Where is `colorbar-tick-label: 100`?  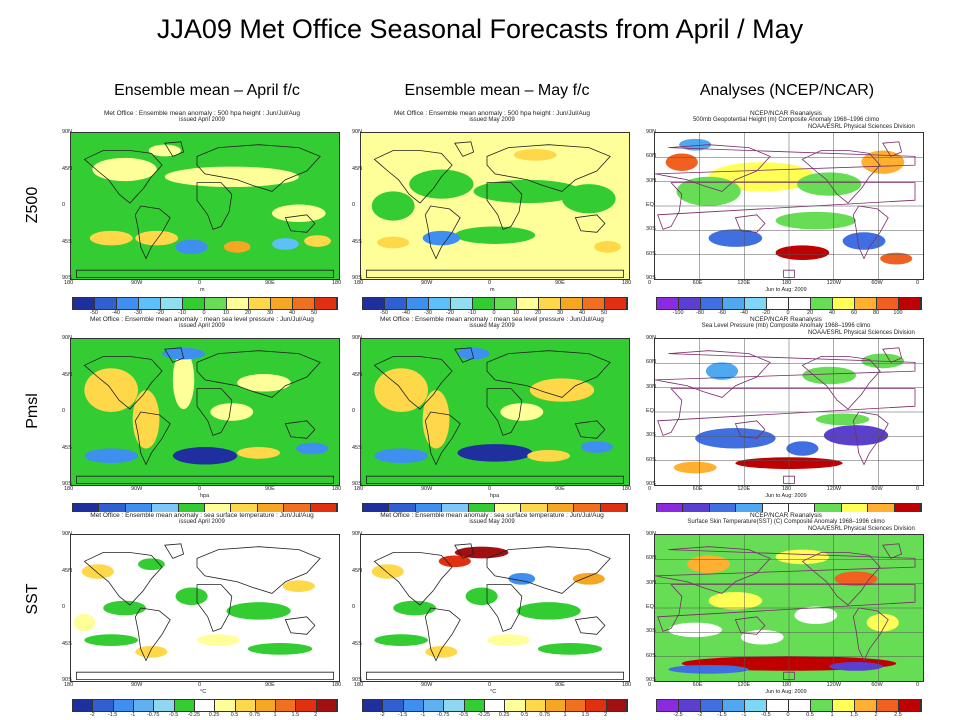 colorbar-tick-label: 100 is located at coordinates (898, 313).